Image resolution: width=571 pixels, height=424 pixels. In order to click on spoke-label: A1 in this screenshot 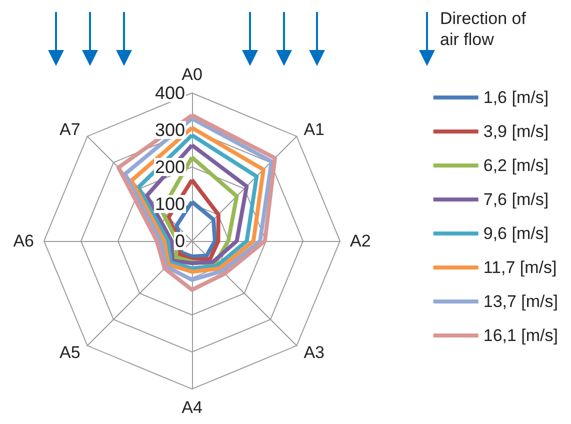, I will do `click(314, 129)`.